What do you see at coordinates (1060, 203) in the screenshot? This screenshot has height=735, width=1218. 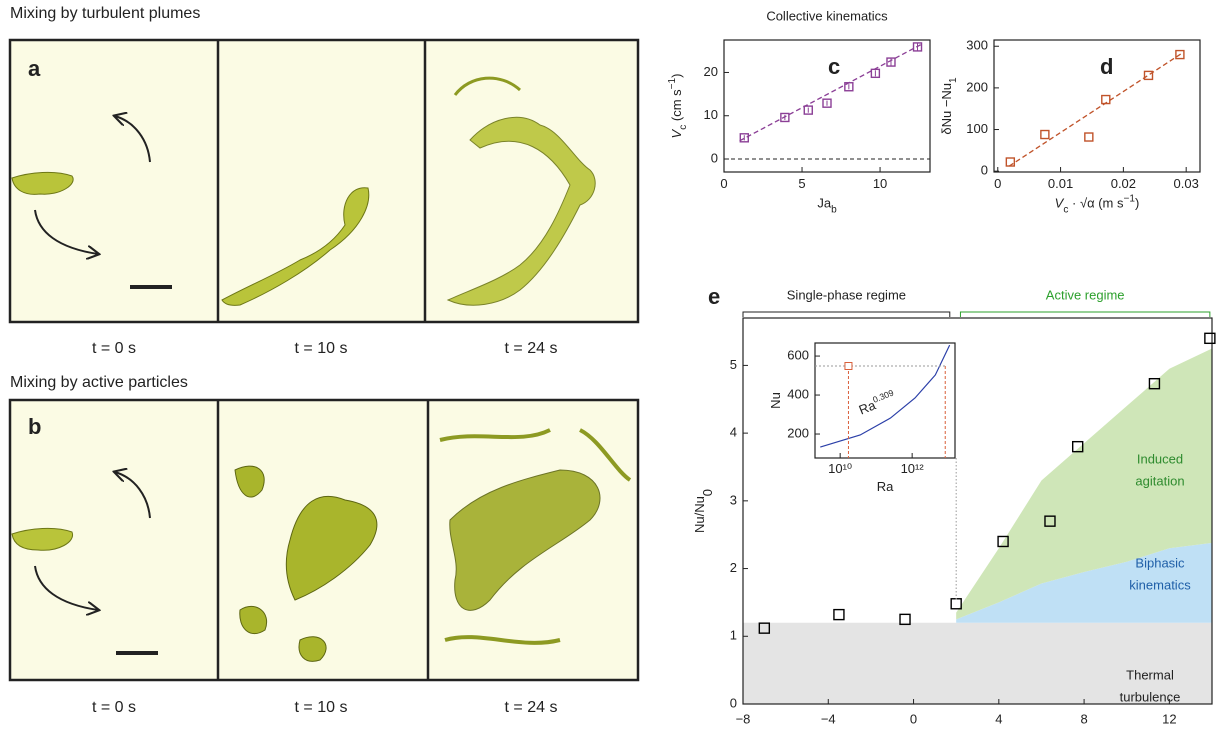 I see `x-axis-label-part: V` at bounding box center [1060, 203].